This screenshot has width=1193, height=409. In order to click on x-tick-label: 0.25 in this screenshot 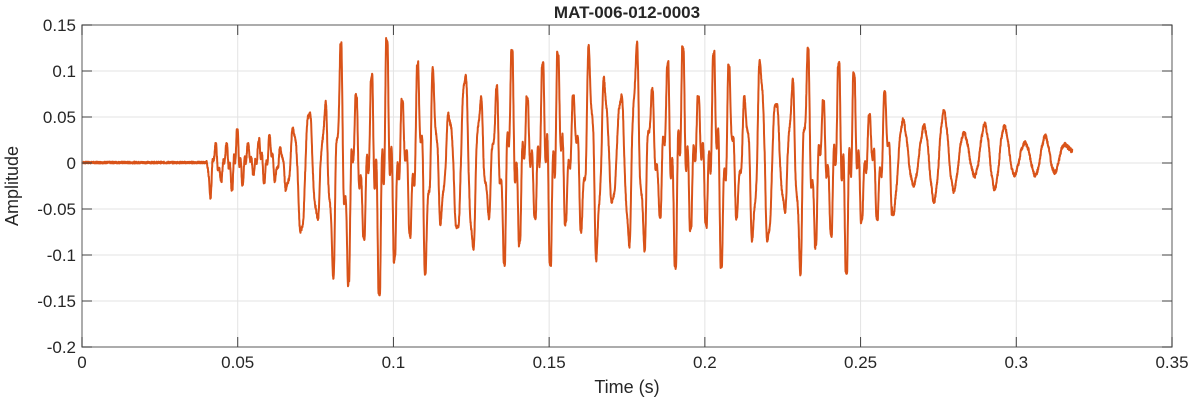, I will do `click(860, 362)`.